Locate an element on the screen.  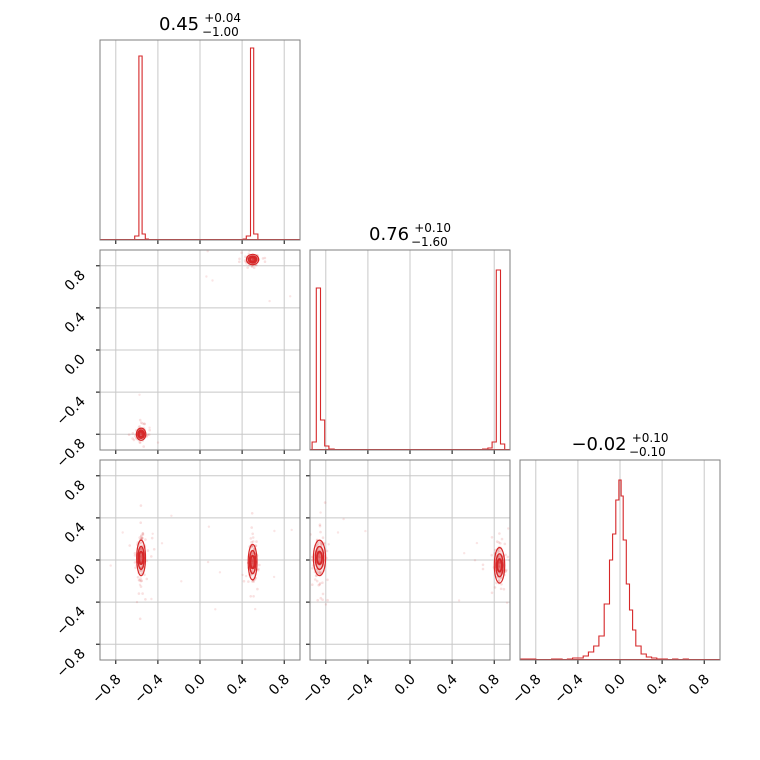
param-1-value: 0.76 is located at coordinates (389, 234).